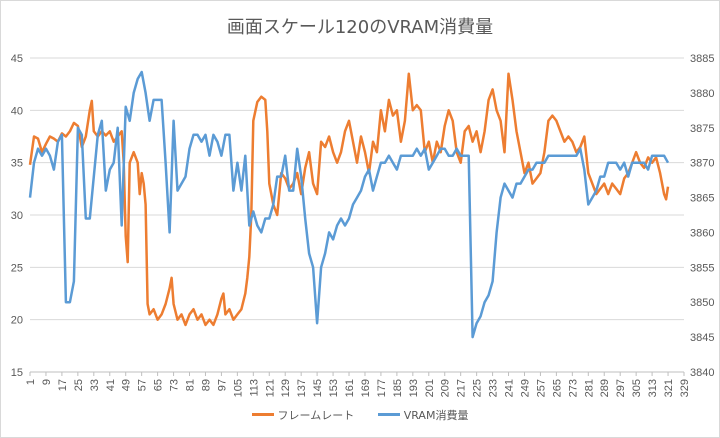  What do you see at coordinates (702, 373) in the screenshot?
I see `y-right-tick-label: 3840` at bounding box center [702, 373].